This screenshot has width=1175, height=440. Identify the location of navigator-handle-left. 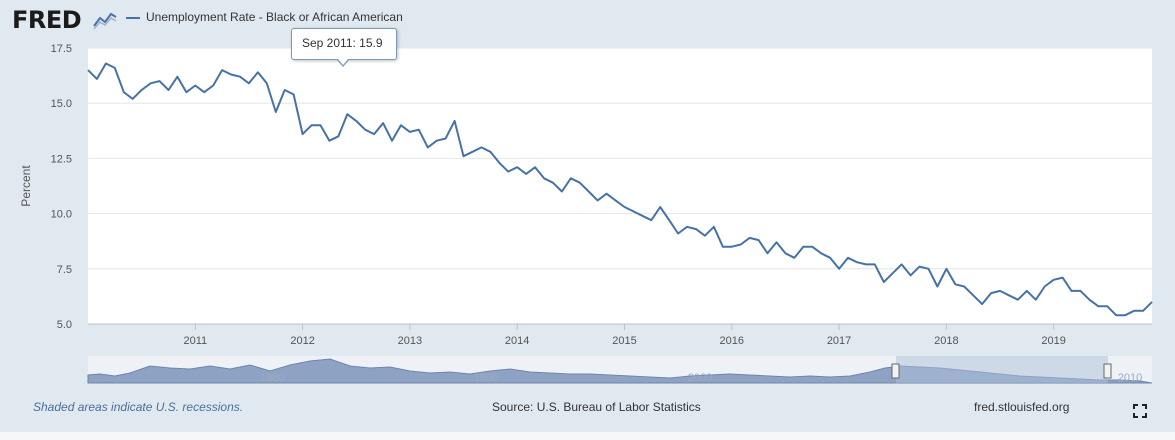
(895, 371).